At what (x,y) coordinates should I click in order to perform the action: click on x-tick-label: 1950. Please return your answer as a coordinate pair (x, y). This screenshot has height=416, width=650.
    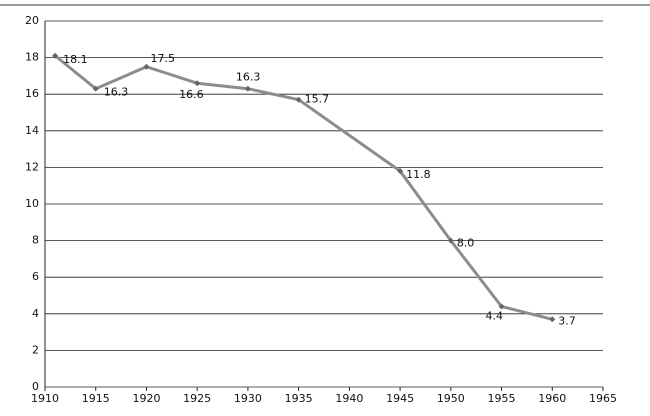
    Looking at the image, I should click on (451, 398).